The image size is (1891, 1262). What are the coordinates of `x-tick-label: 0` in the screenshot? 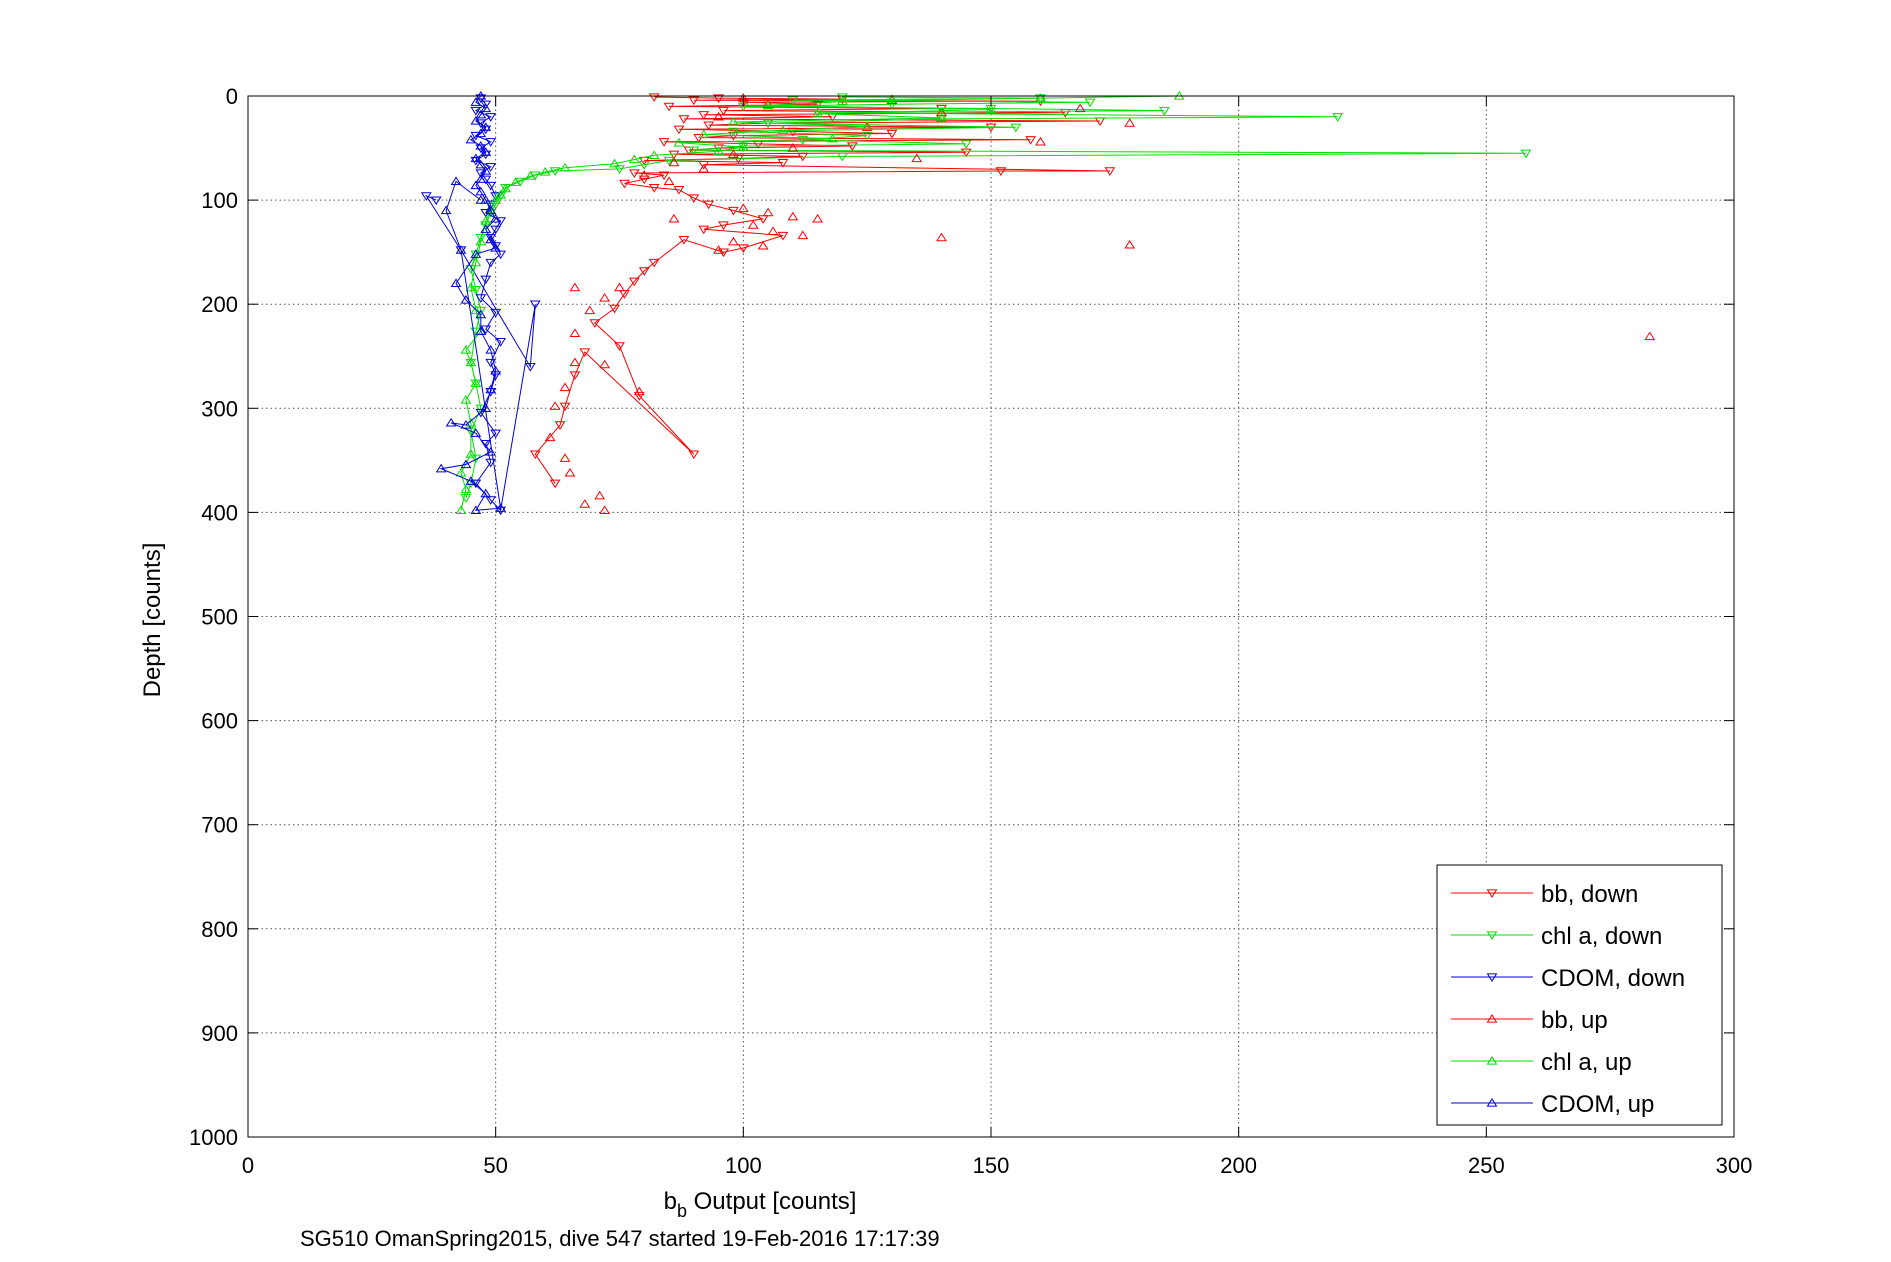 It's located at (248, 1165).